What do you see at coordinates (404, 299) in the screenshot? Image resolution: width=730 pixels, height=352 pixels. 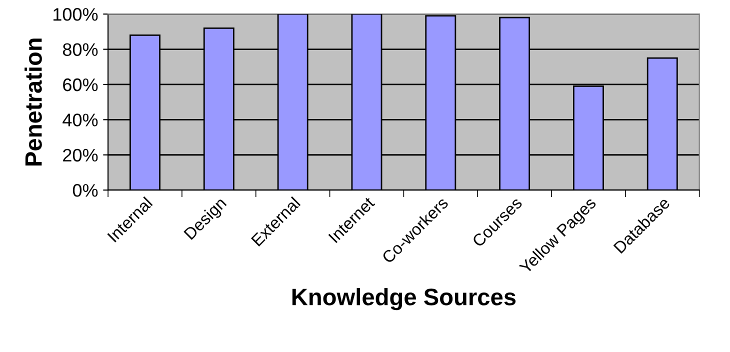 I see `x-axis-title: Knowledge Sources` at bounding box center [404, 299].